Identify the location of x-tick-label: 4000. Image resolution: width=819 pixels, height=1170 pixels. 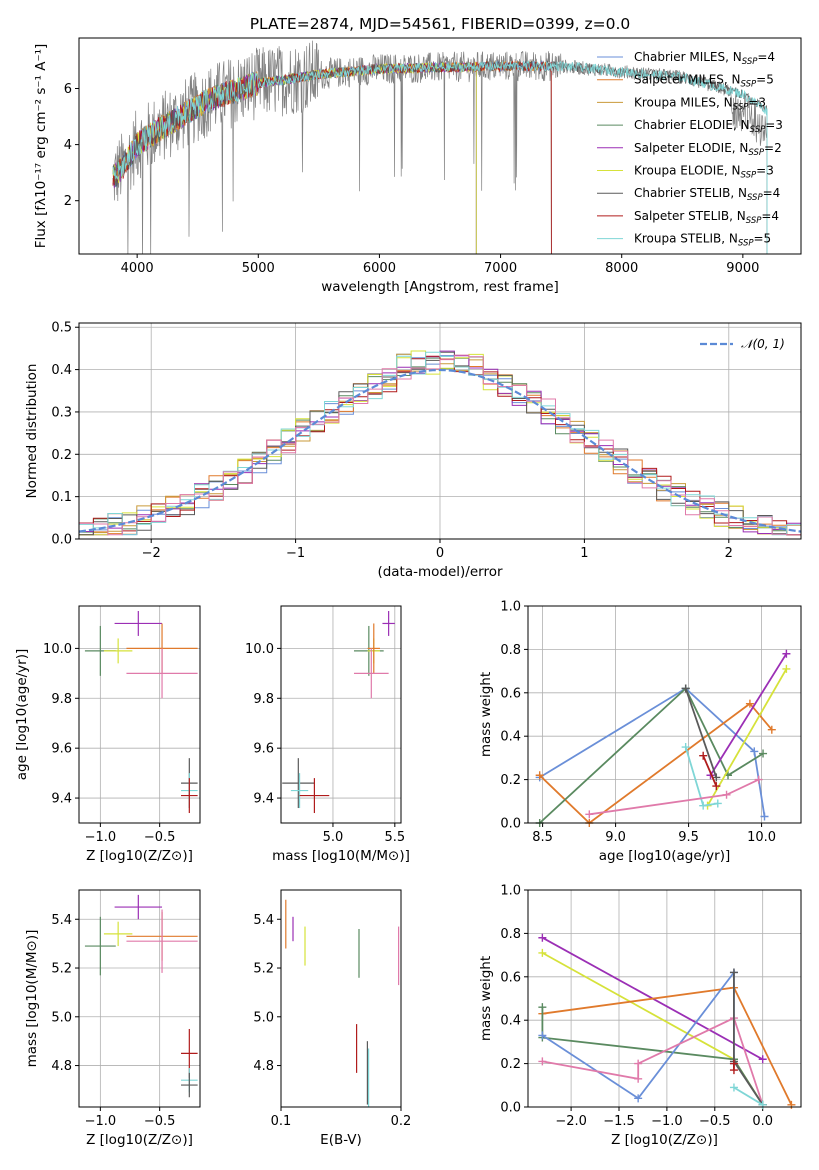
(137, 268).